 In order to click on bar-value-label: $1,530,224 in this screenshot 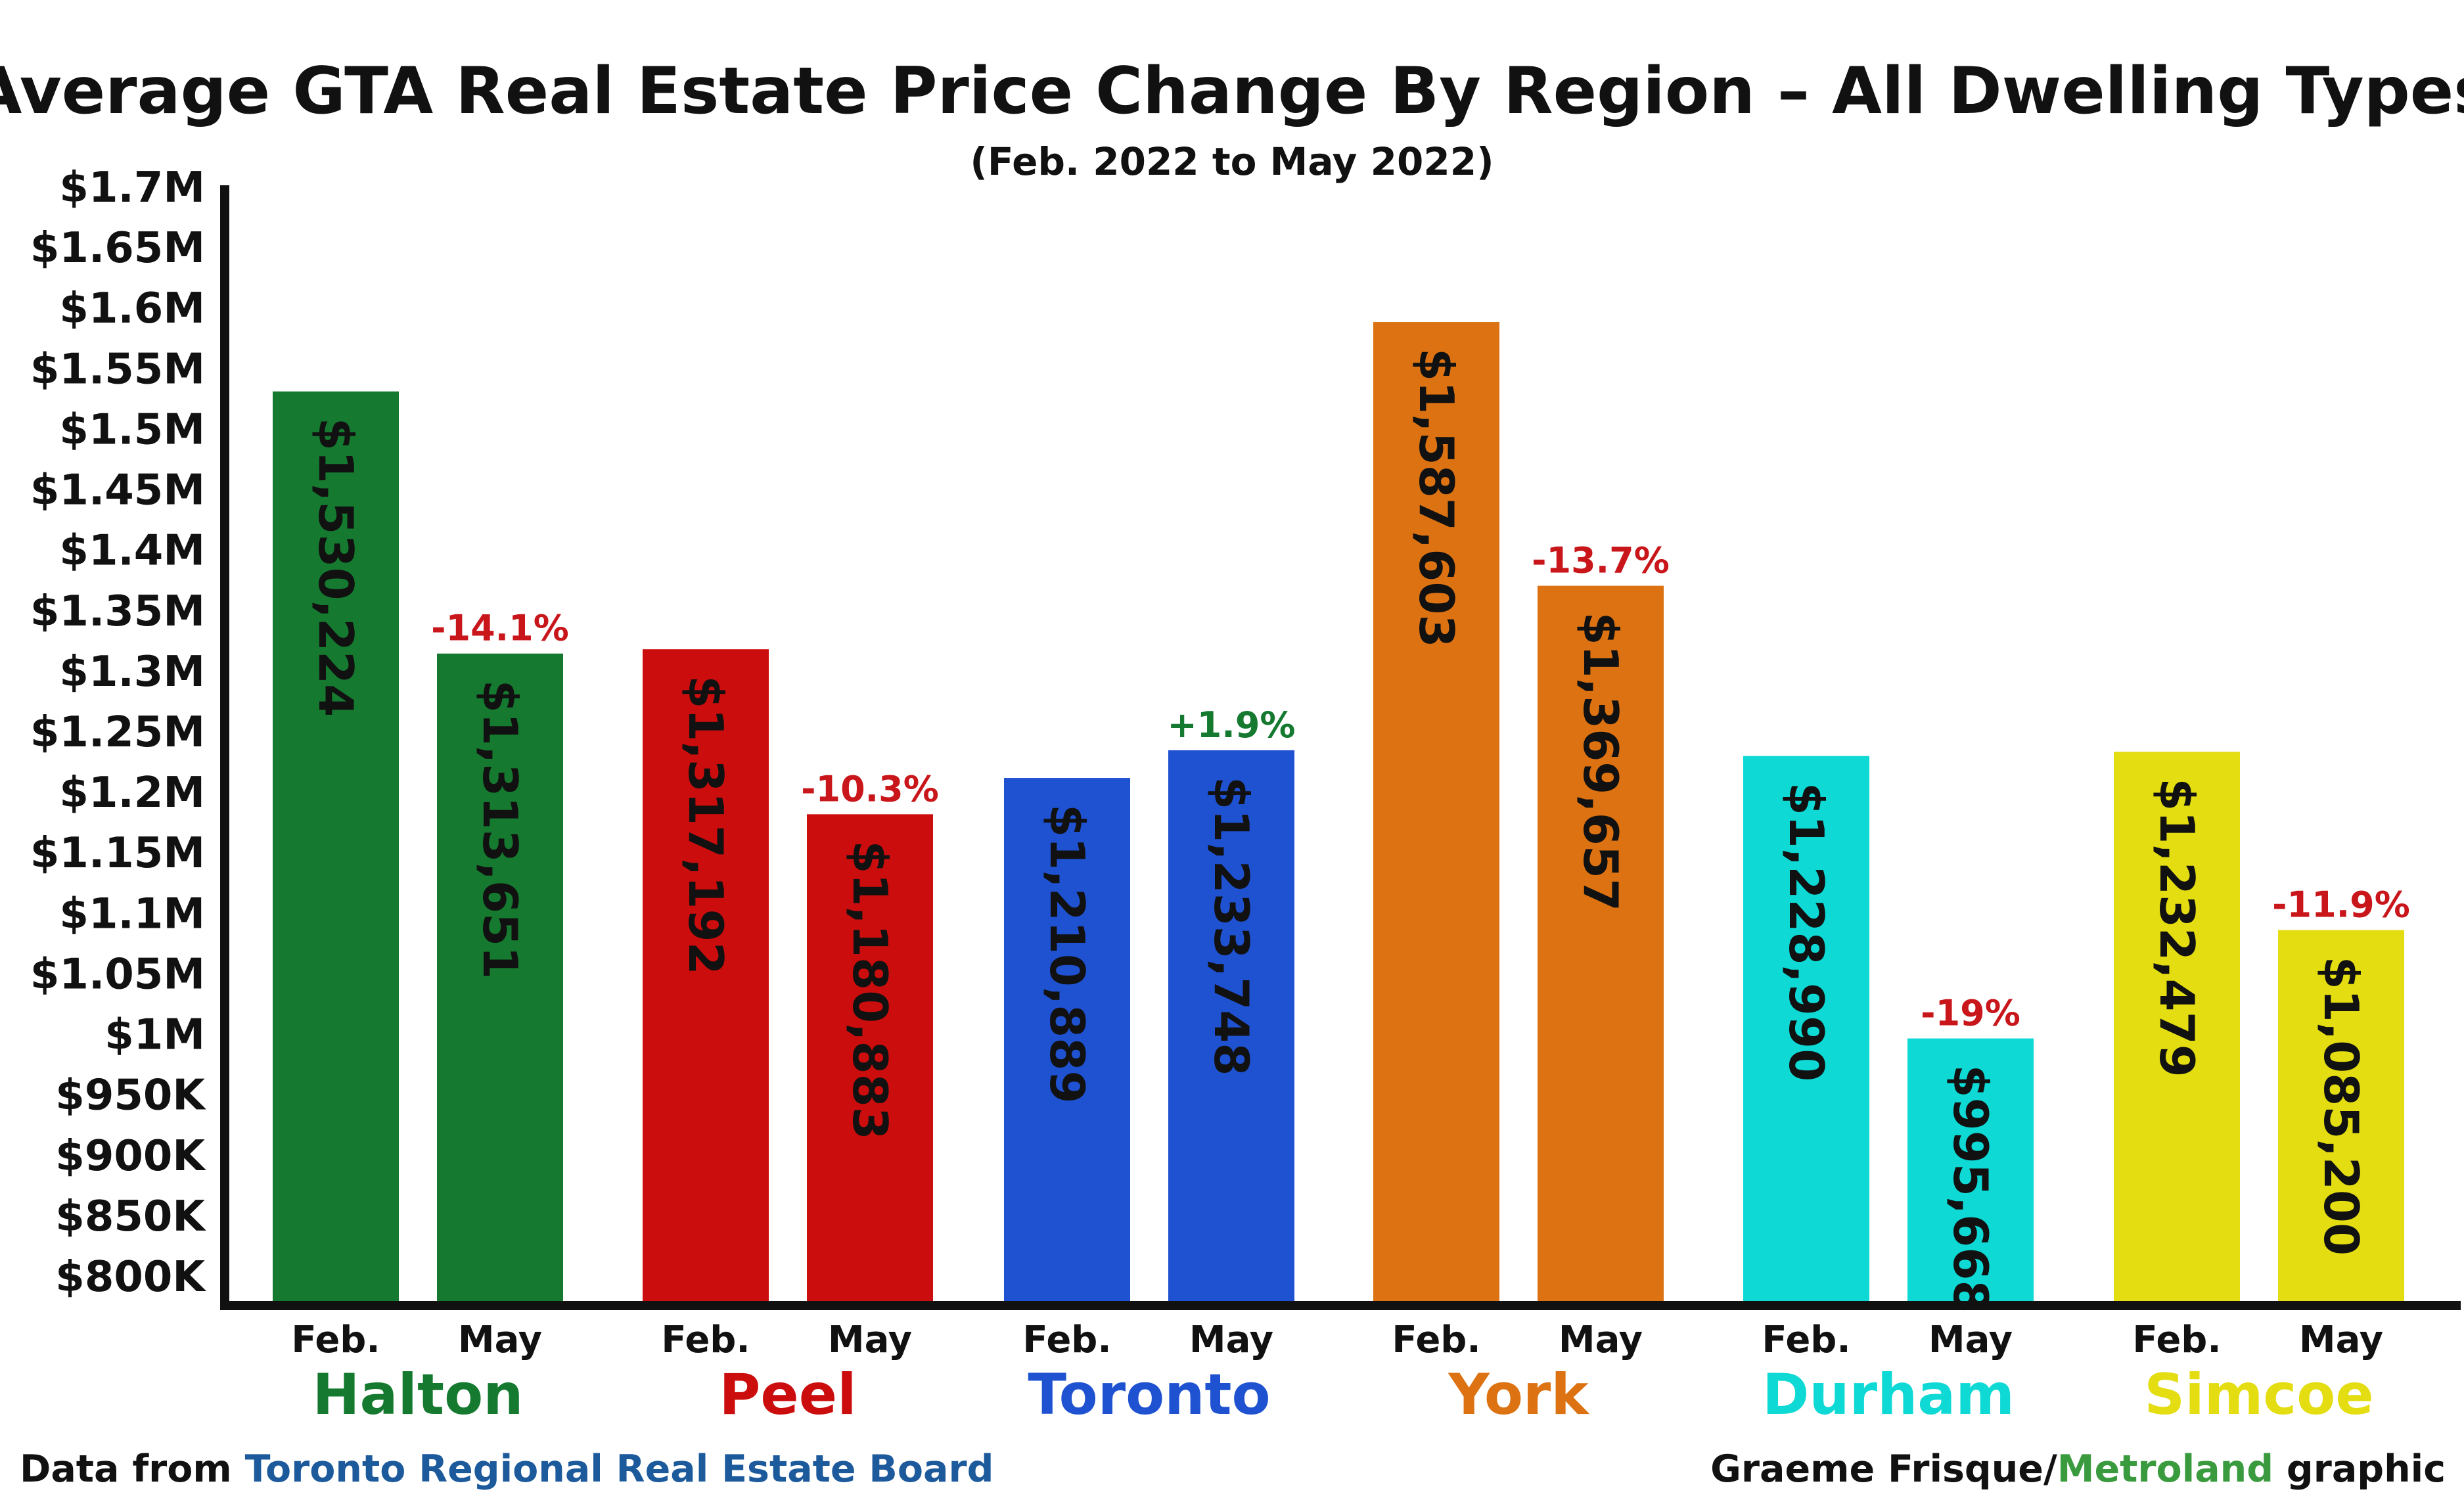, I will do `click(336, 568)`.